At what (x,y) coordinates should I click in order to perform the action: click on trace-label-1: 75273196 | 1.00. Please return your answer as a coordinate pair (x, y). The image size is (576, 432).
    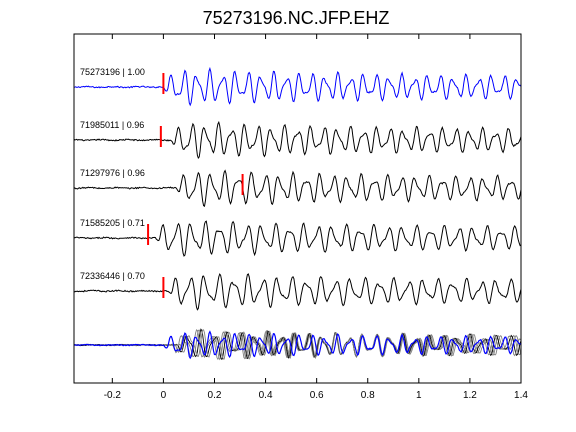
    Looking at the image, I should click on (112, 72).